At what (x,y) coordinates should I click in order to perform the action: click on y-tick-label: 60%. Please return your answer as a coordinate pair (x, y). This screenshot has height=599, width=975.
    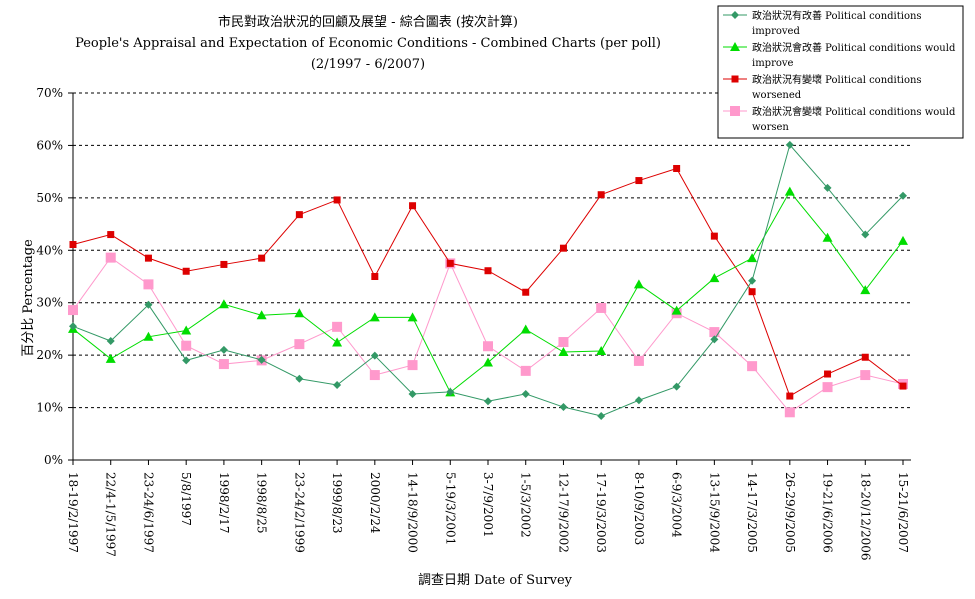
    Looking at the image, I should click on (49, 145).